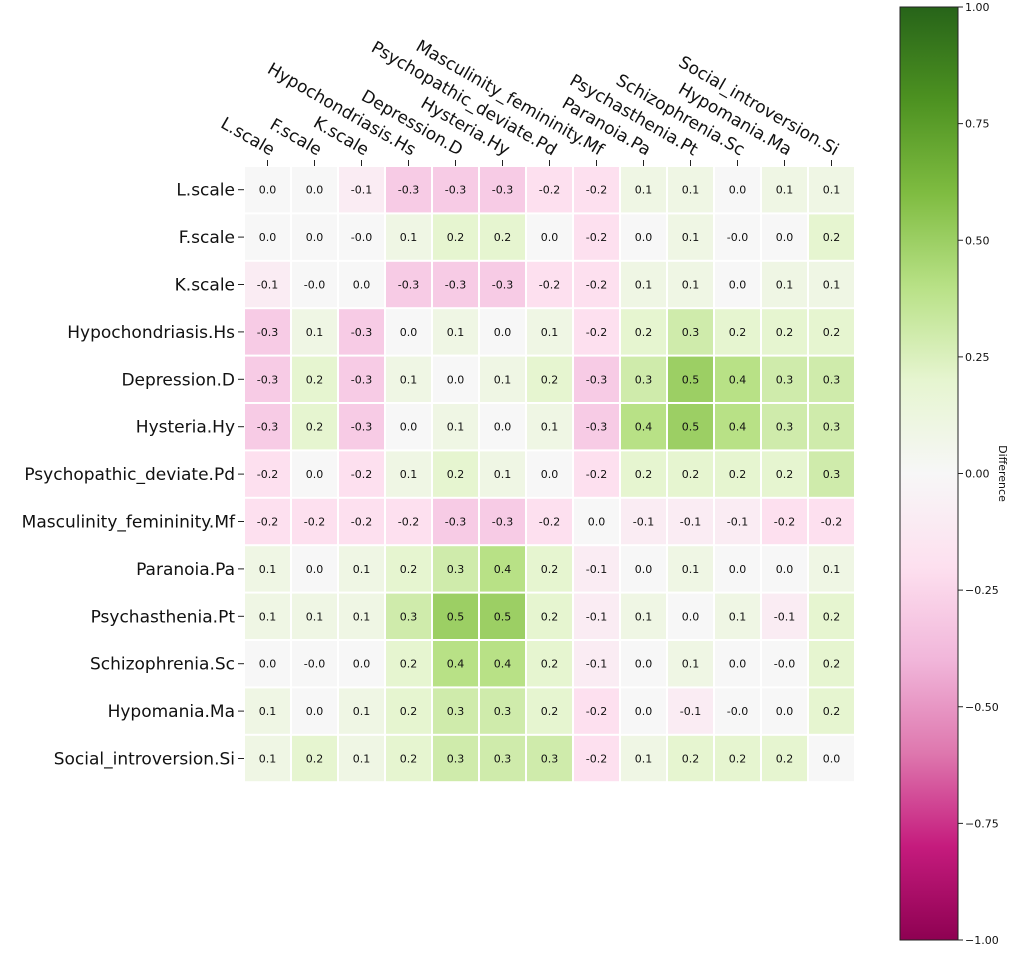 This screenshot has height=954, width=1021. What do you see at coordinates (982, 590) in the screenshot?
I see `colorbar-tick-label: −0.25` at bounding box center [982, 590].